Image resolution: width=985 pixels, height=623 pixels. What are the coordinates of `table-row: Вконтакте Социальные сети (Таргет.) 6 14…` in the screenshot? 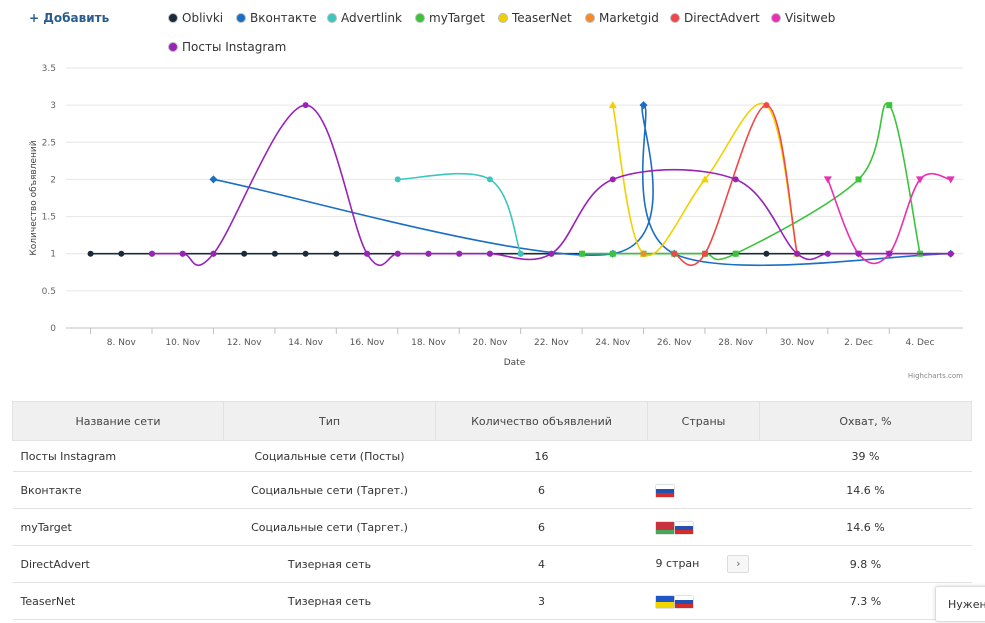 It's located at (492, 490).